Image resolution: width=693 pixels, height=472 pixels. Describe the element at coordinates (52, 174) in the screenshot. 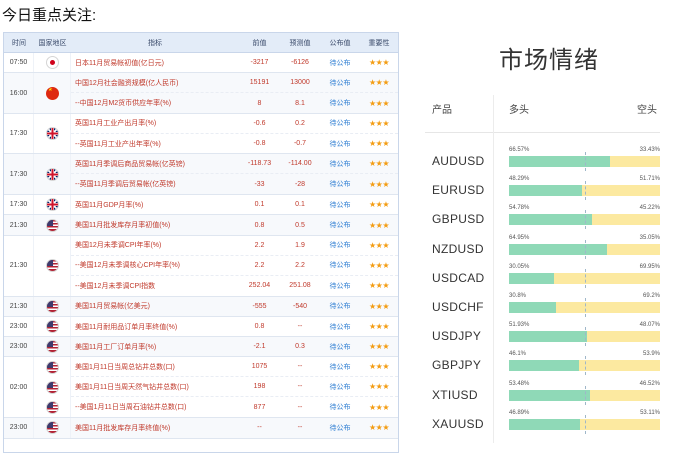

I see `flag-uk-icon` at that location.